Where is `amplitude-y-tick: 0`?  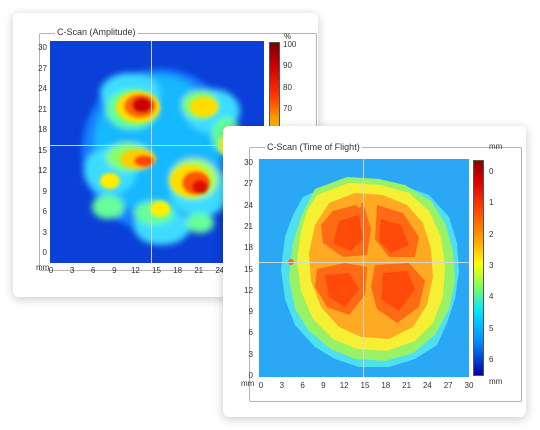
amplitude-y-tick: 0 is located at coordinates (44, 252).